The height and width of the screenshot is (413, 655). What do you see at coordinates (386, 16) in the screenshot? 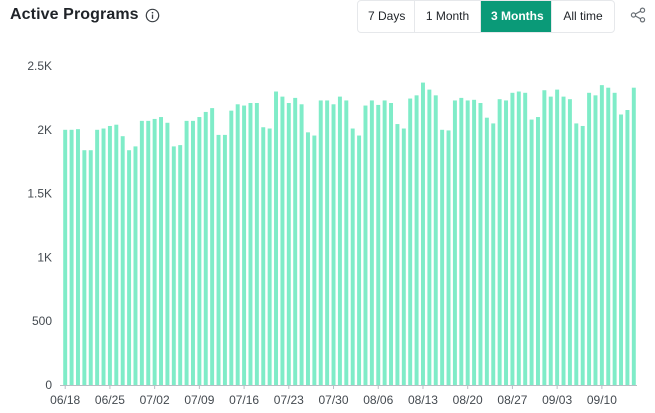
I see `range-7-days-button: 7 Days` at bounding box center [386, 16].